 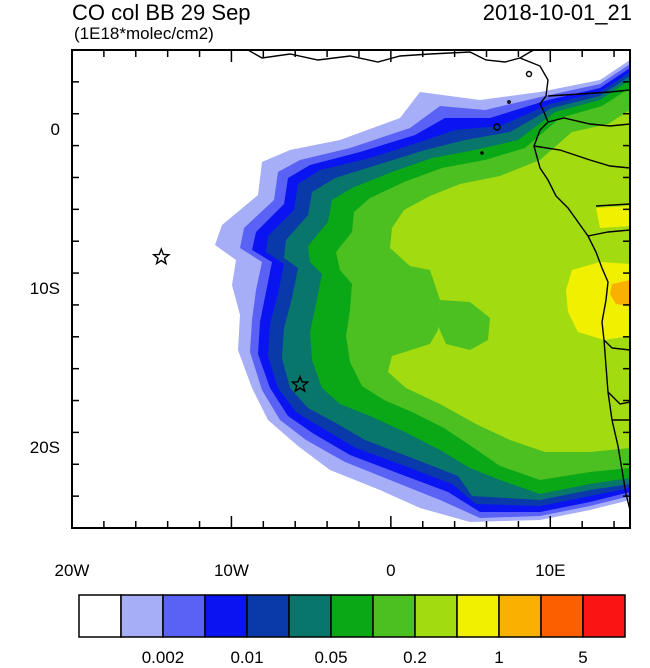 I want to click on colorbar-label: 0.05, so click(x=331, y=657).